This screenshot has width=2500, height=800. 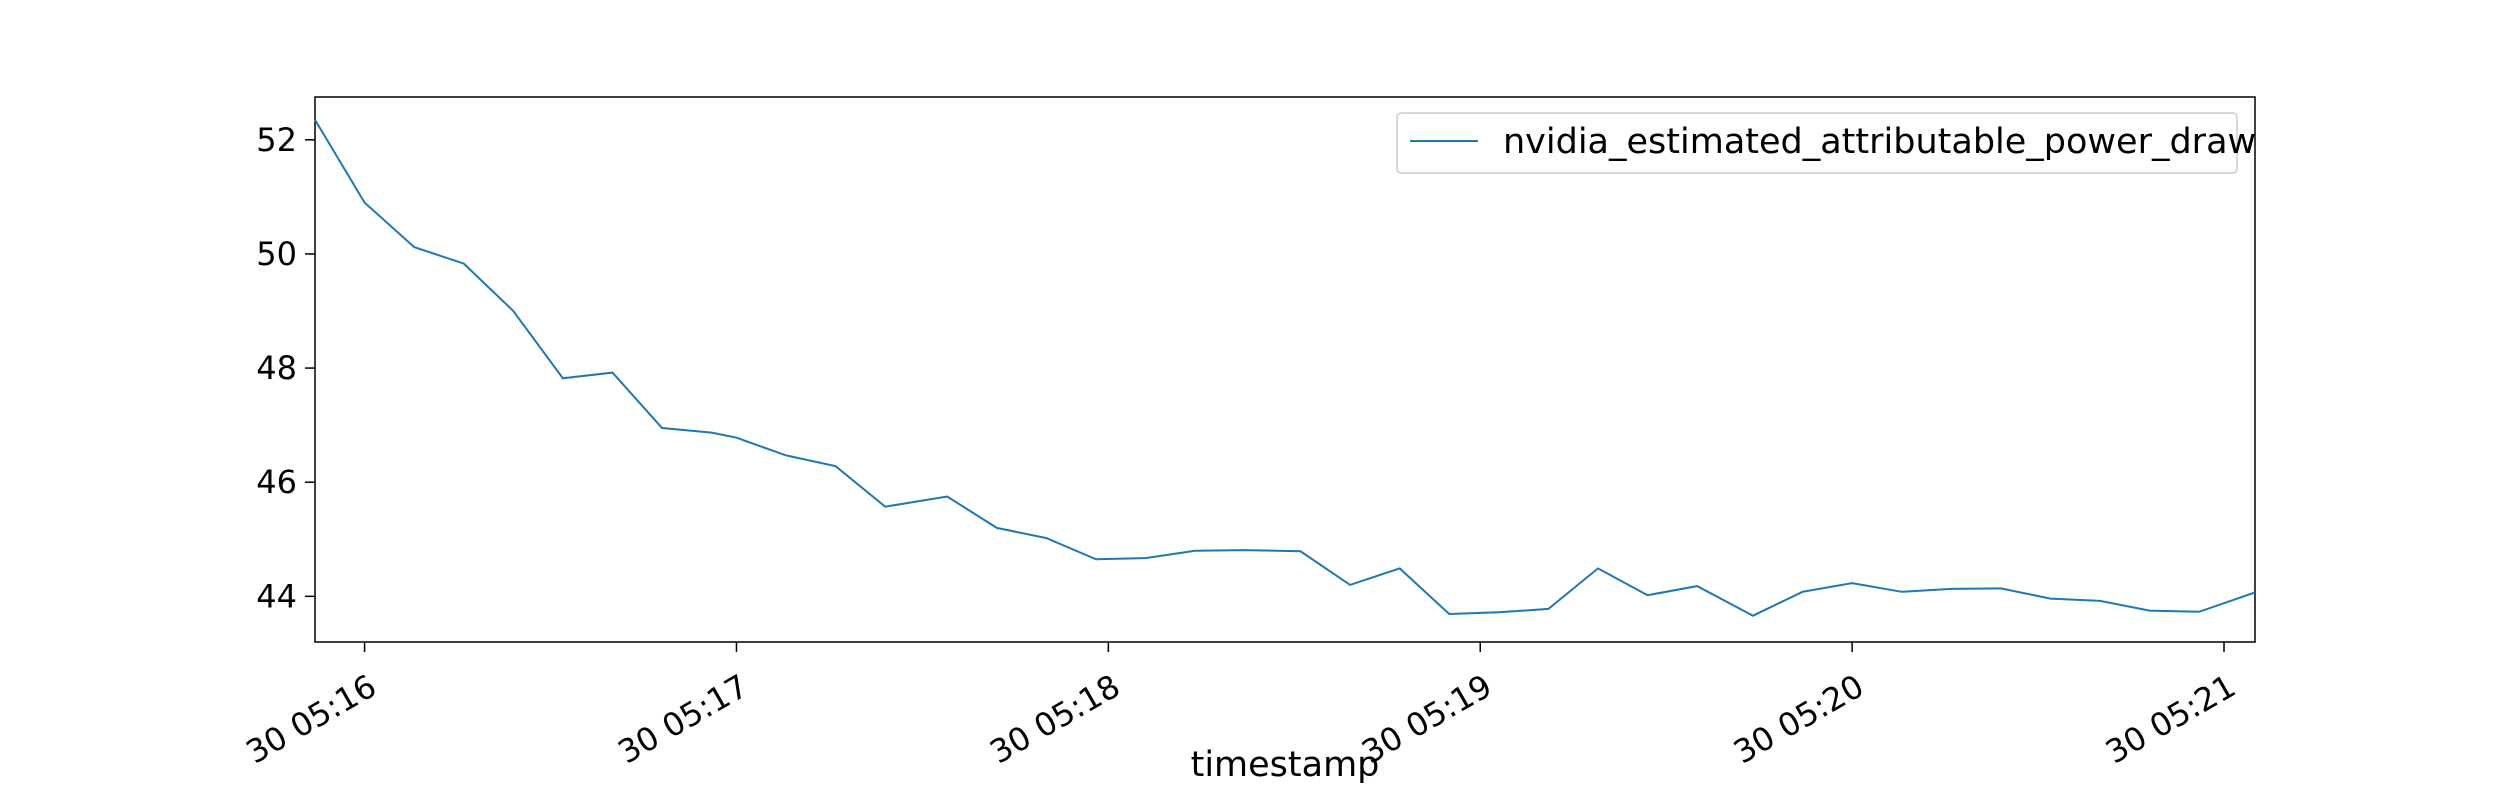 What do you see at coordinates (683, 719) in the screenshot?
I see `x-tick-label: 30 05:17` at bounding box center [683, 719].